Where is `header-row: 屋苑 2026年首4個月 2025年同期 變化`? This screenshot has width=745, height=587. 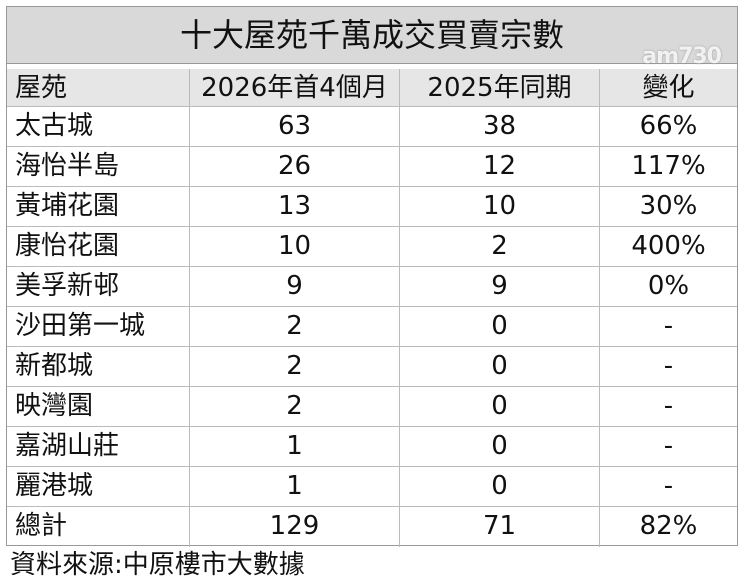 header-row: 屋苑 2026年首4個月 2025年同期 變化 is located at coordinates (372, 88).